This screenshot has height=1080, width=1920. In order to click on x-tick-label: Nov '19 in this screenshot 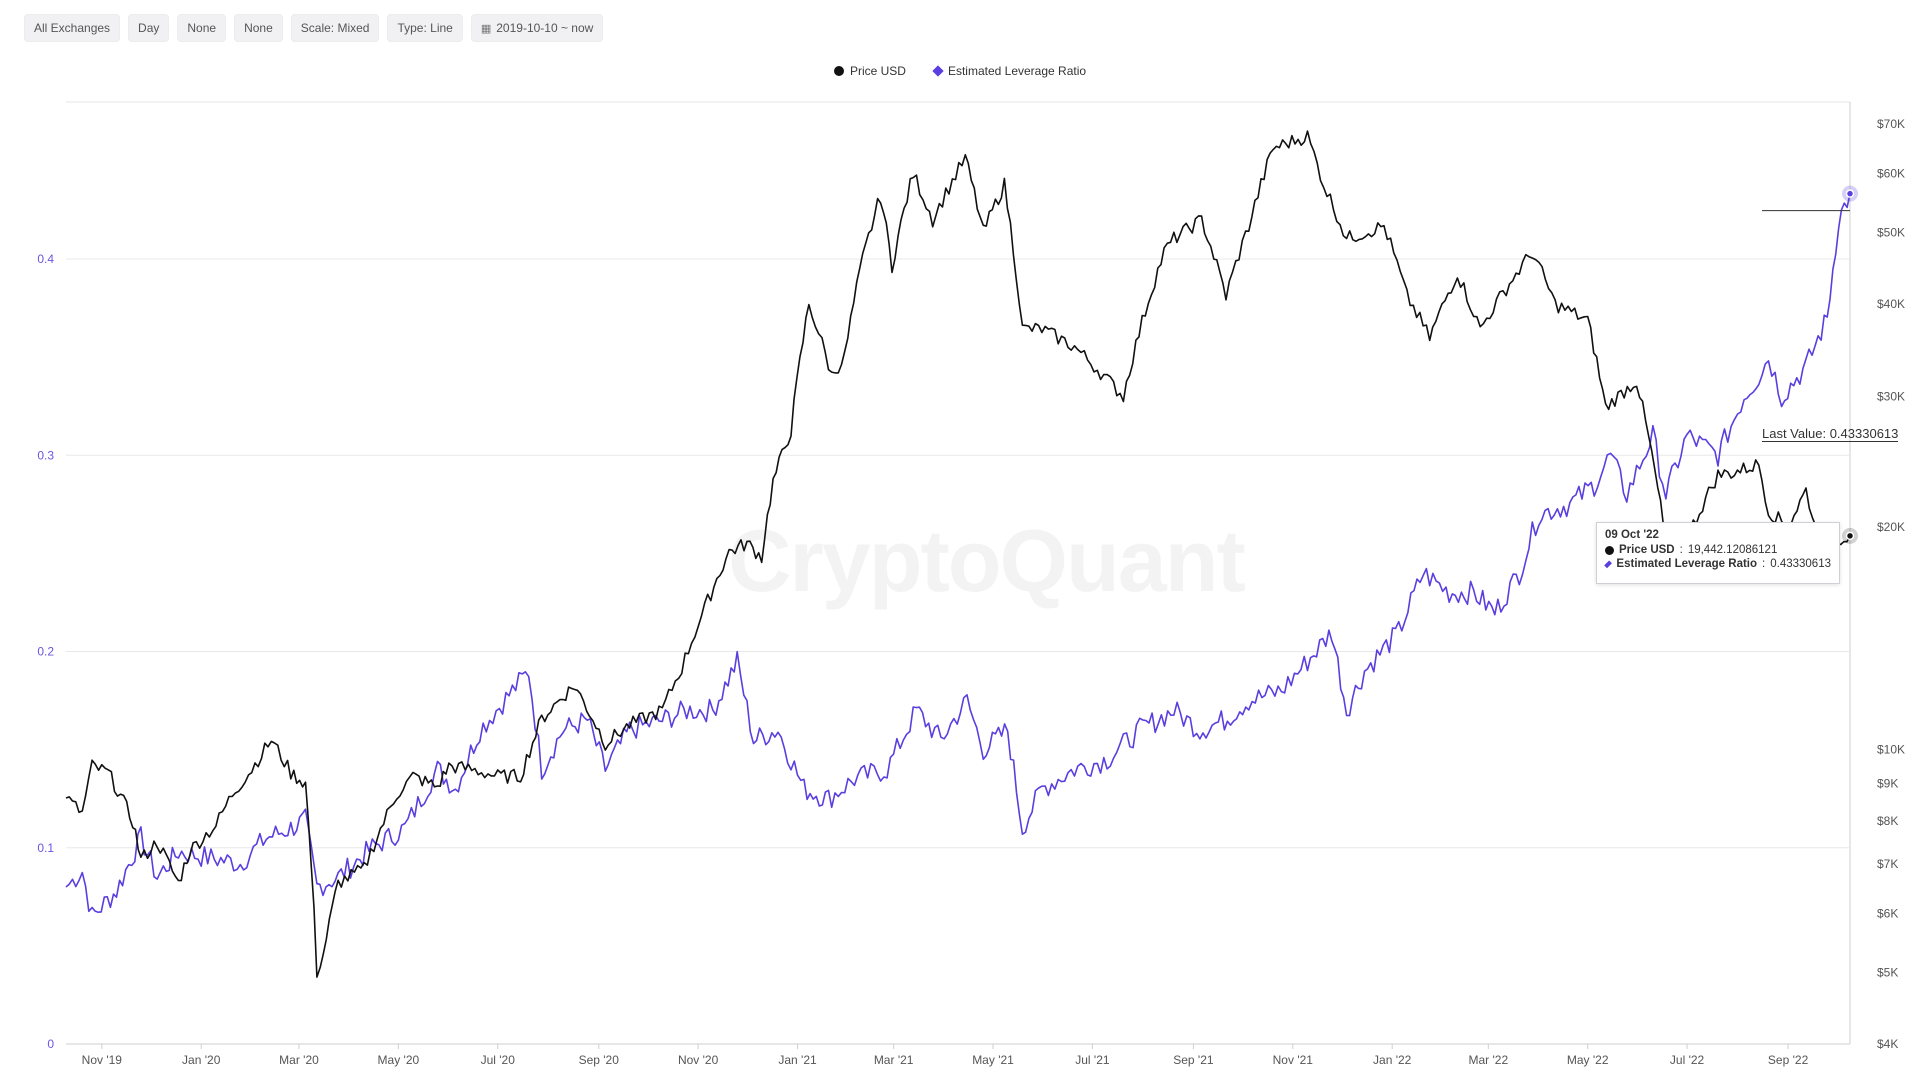, I will do `click(102, 1060)`.